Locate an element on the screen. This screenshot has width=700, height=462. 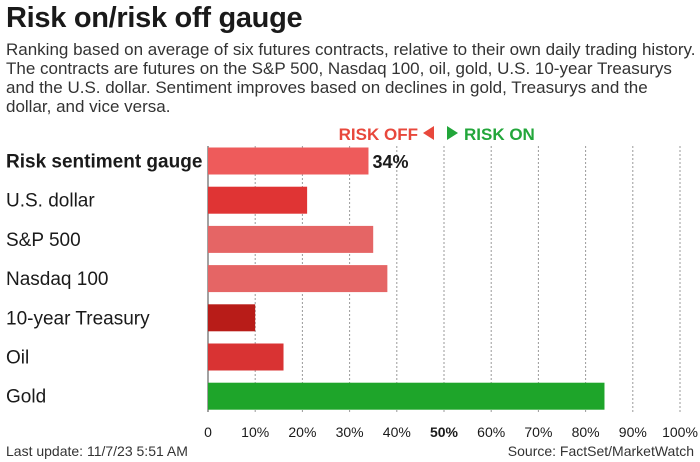
x-tick-label: 20% is located at coordinates (302, 432).